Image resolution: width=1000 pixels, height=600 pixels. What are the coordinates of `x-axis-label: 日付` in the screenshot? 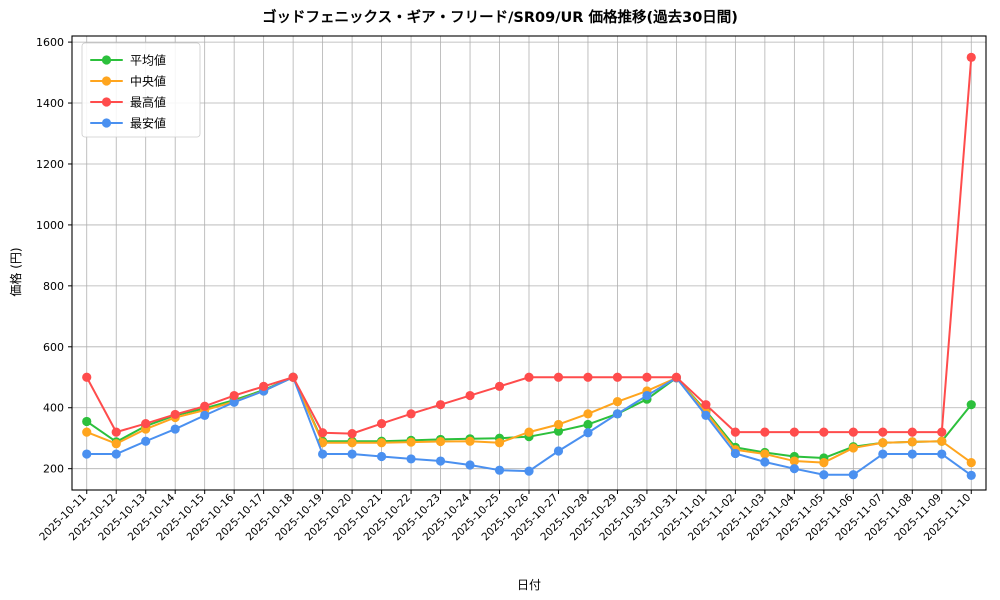 It's located at (529, 585).